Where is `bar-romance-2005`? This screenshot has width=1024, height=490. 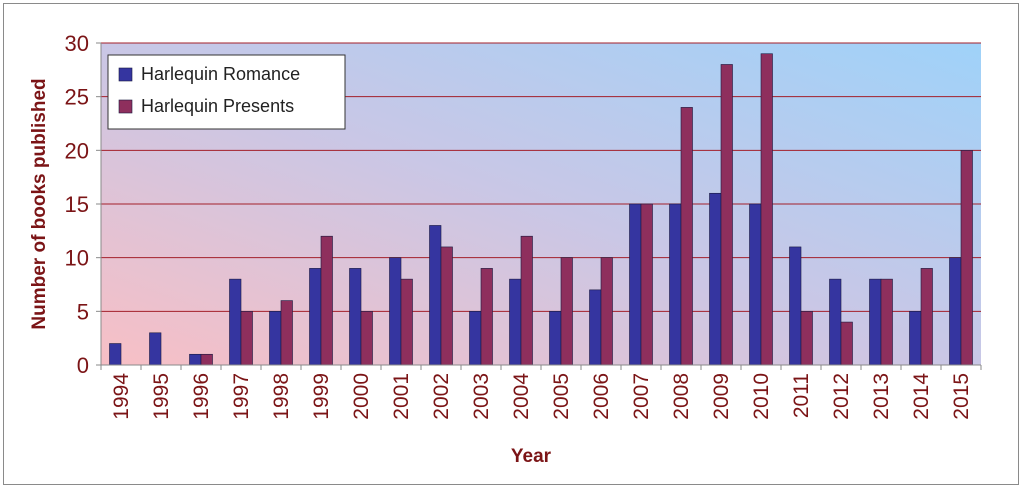
bar-romance-2005 is located at coordinates (555, 338).